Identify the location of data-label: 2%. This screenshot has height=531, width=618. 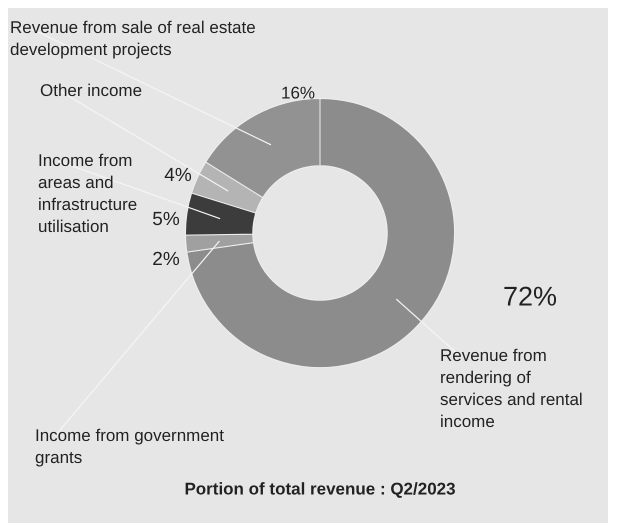
(166, 259).